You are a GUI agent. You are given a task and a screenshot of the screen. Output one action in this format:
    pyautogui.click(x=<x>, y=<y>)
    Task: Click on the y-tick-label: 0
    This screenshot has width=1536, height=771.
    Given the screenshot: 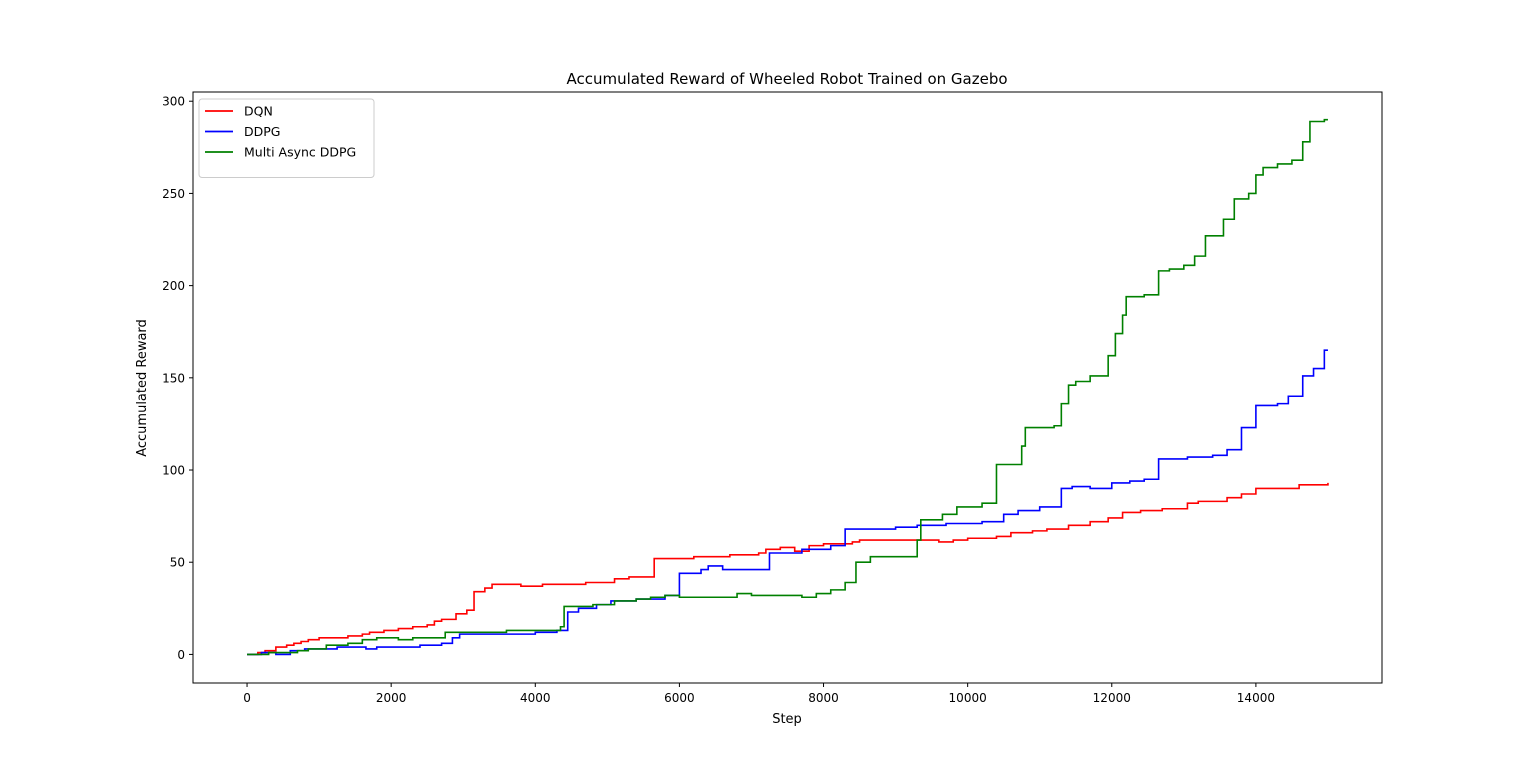 What is the action you would take?
    pyautogui.click(x=181, y=655)
    